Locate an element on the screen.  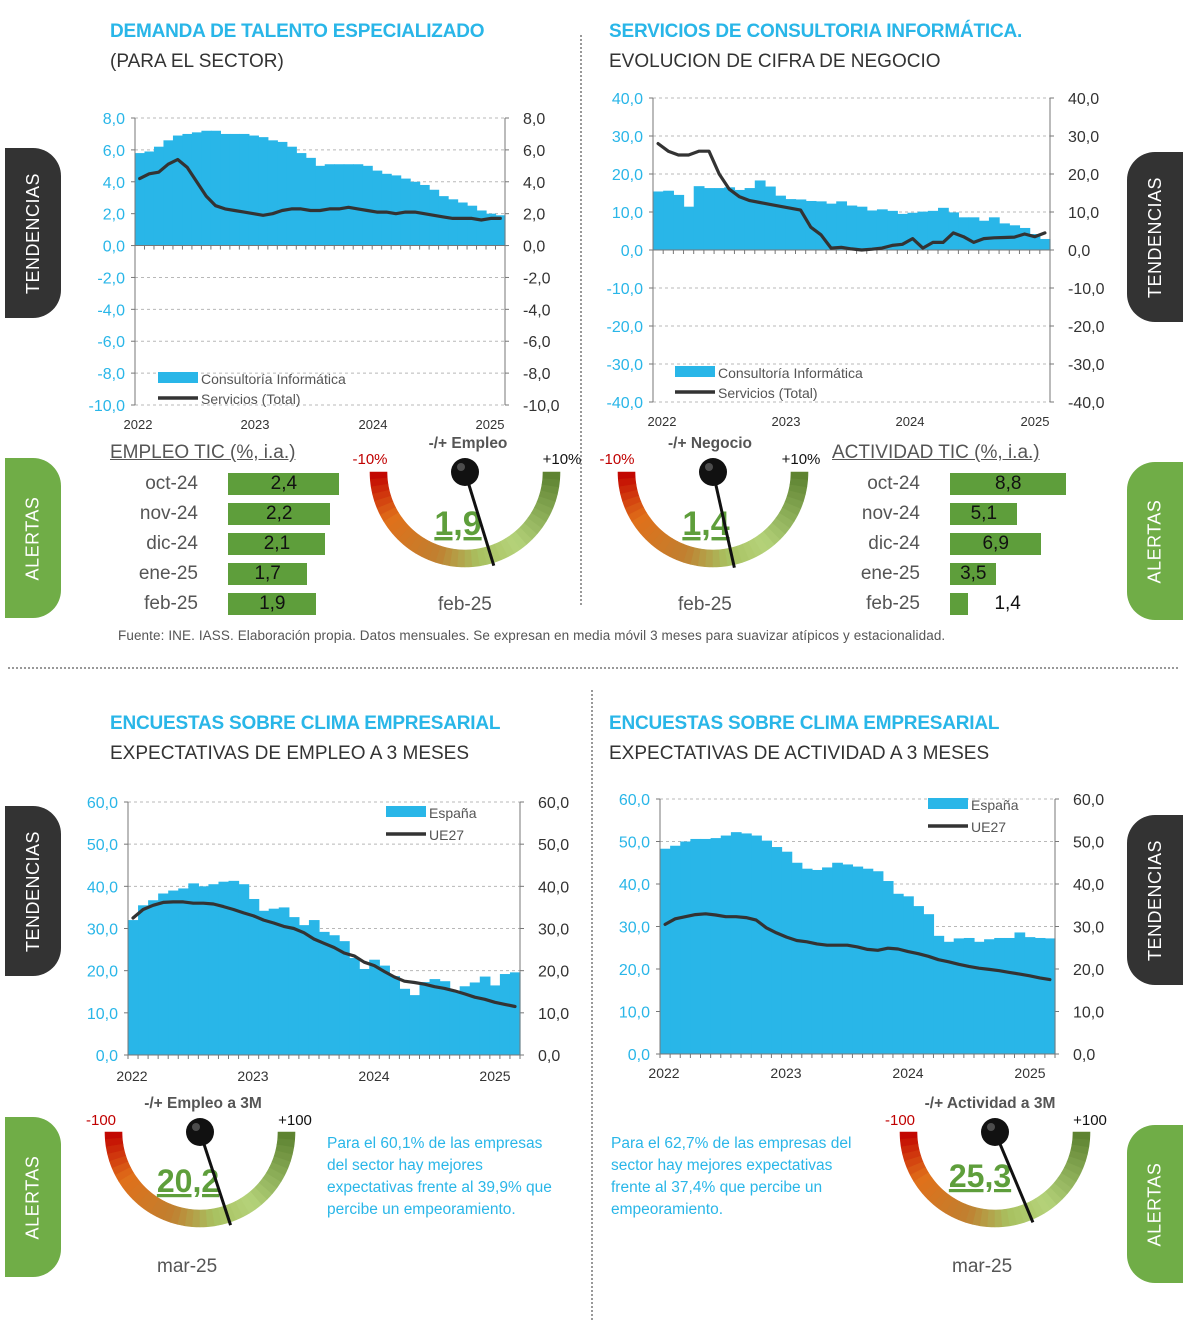
gauge-hub is located at coordinates (713, 472).